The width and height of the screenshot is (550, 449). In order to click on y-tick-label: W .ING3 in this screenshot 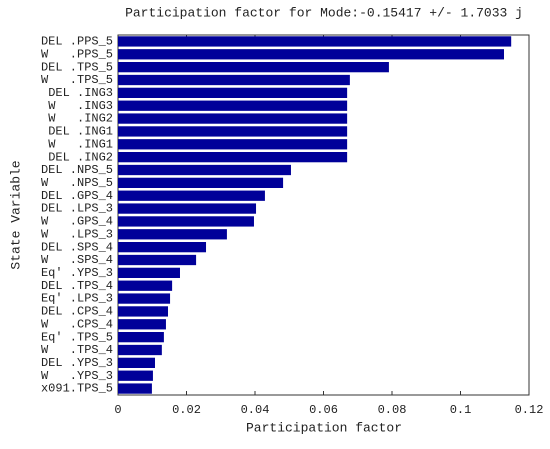, I will do `click(80, 106)`.